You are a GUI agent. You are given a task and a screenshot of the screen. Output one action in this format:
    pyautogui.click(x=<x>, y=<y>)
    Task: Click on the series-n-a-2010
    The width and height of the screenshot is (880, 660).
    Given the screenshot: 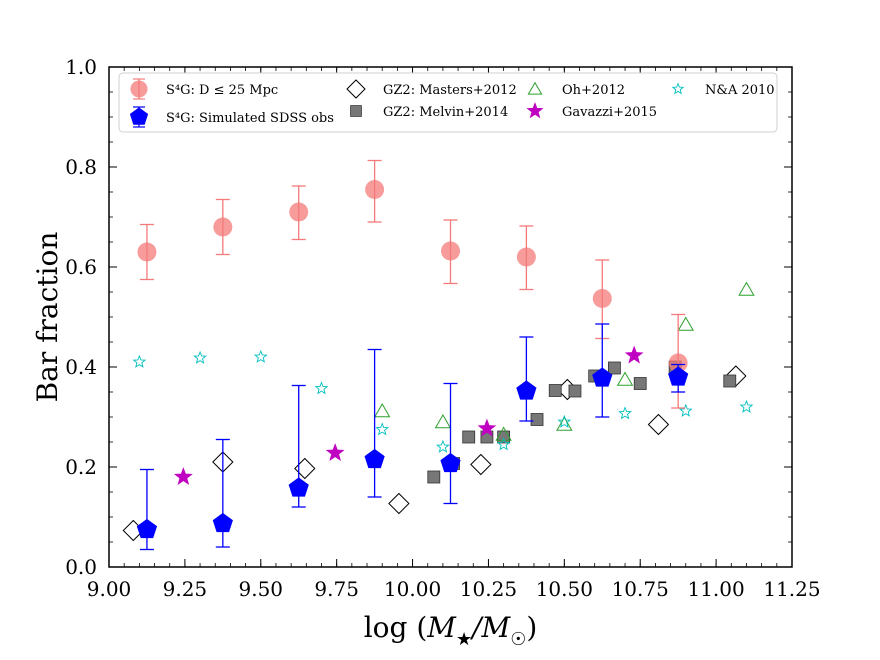 What is the action you would take?
    pyautogui.click(x=443, y=401)
    